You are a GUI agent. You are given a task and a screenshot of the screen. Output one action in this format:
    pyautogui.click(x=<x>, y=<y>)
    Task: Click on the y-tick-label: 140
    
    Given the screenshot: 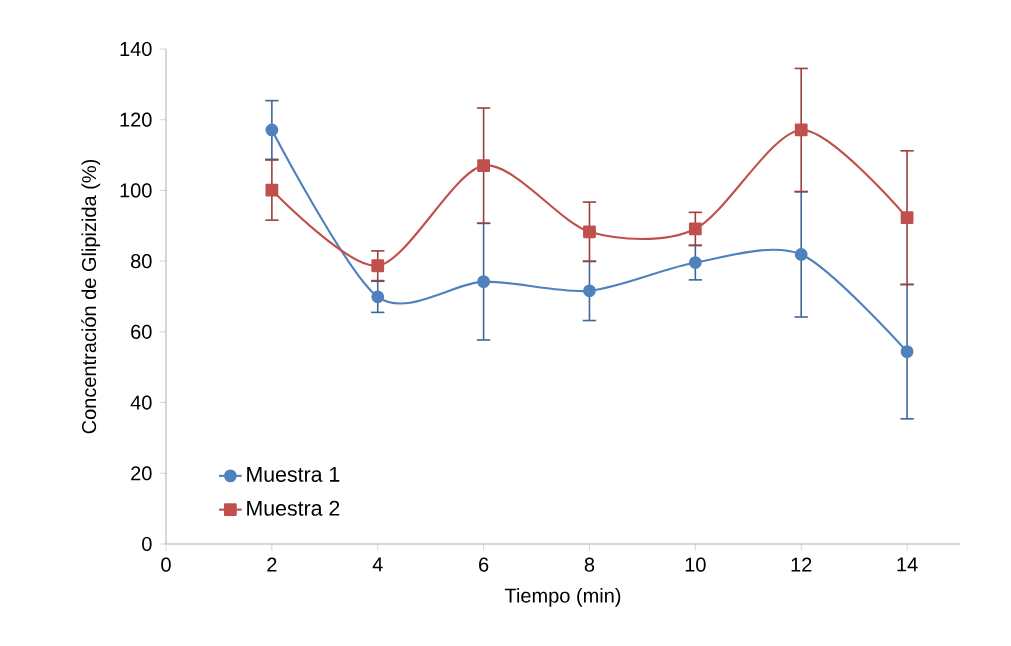 What is the action you would take?
    pyautogui.click(x=136, y=49)
    